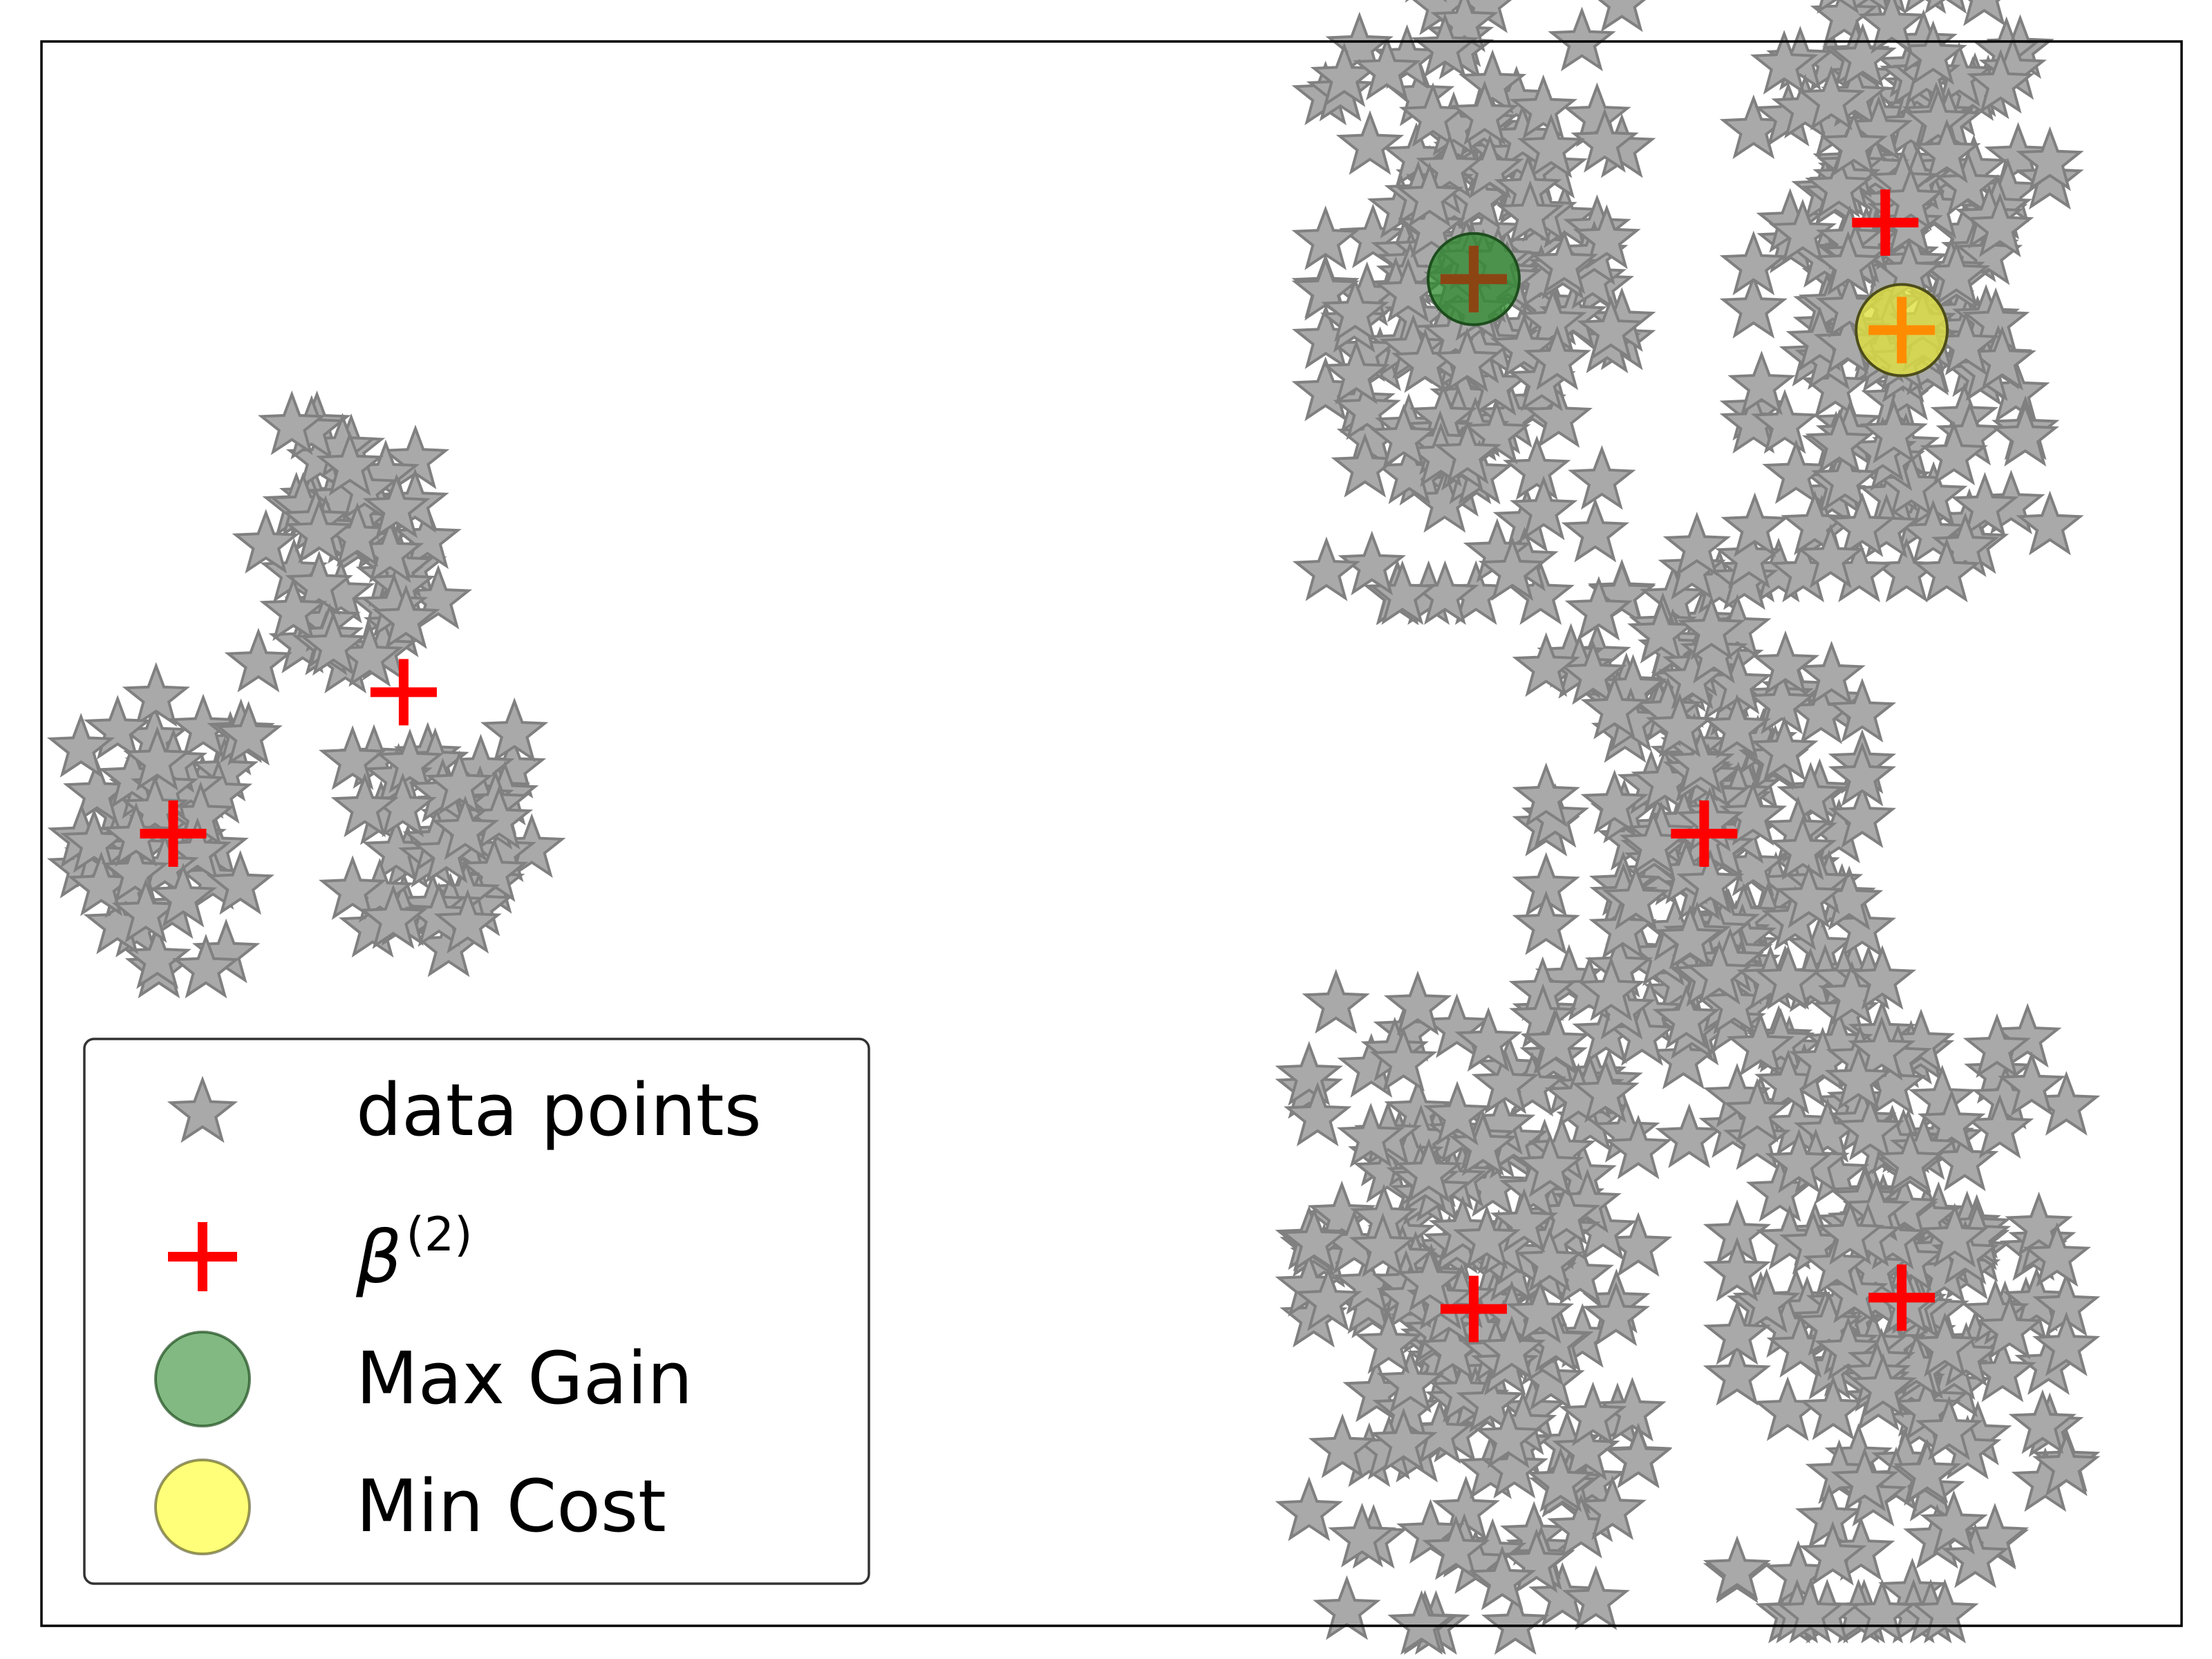  Describe the element at coordinates (202, 1379) in the screenshot. I see `legend-max-gain-icon` at that location.